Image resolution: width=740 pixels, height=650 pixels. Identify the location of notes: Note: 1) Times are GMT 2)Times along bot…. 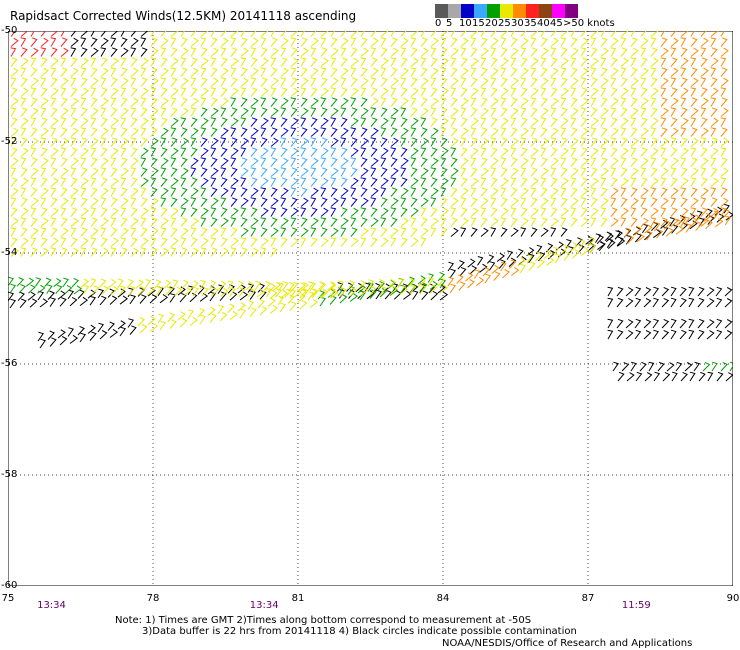
(346, 626).